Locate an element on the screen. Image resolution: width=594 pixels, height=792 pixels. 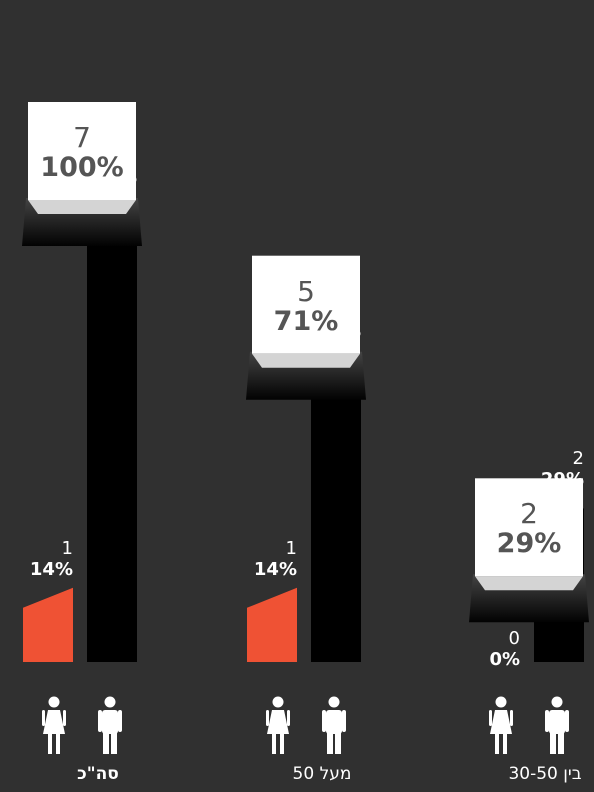
male-value-label: 6 86% is located at coordinates (97, 167).